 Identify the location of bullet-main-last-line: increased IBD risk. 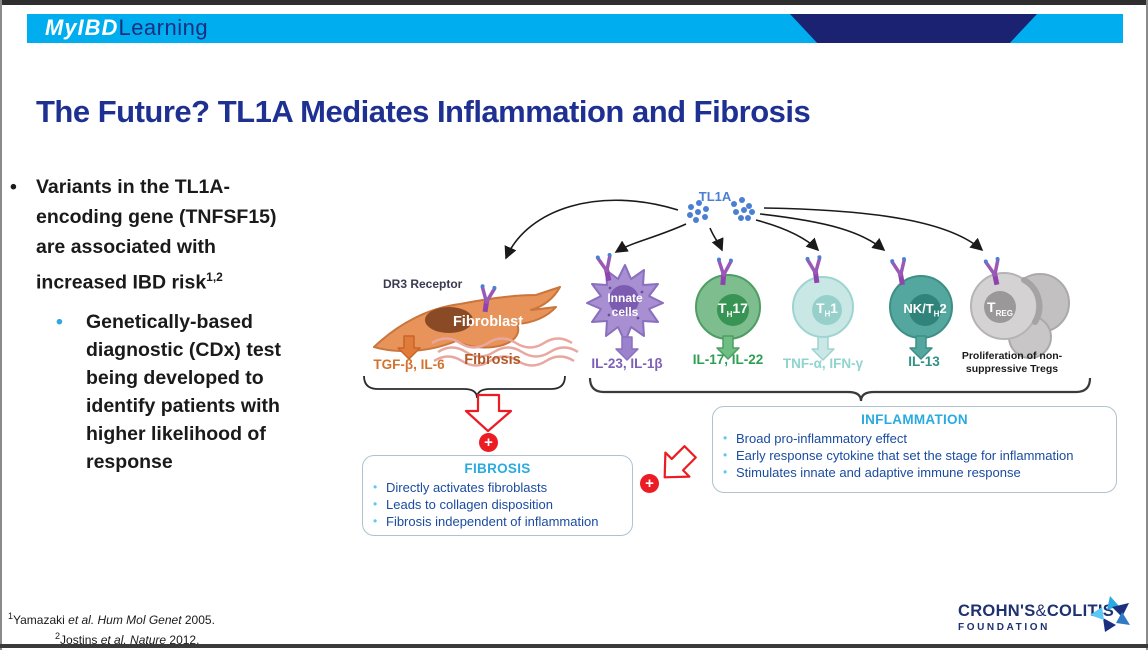
(121, 282).